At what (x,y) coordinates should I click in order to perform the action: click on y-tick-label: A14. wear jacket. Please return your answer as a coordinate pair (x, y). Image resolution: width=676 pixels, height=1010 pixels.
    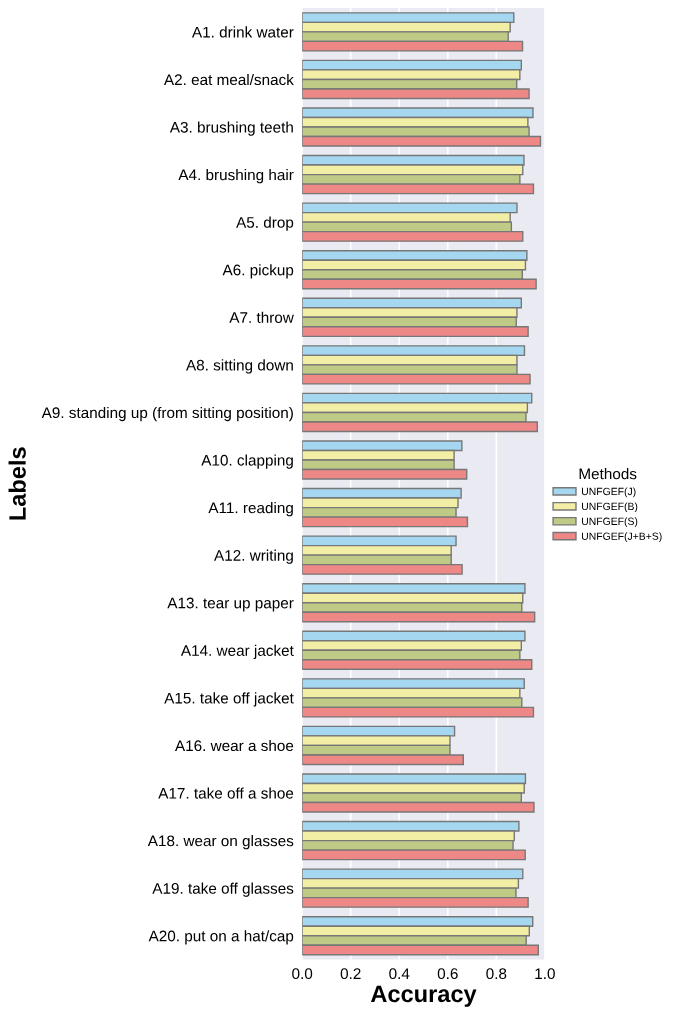
    Looking at the image, I should click on (237, 651).